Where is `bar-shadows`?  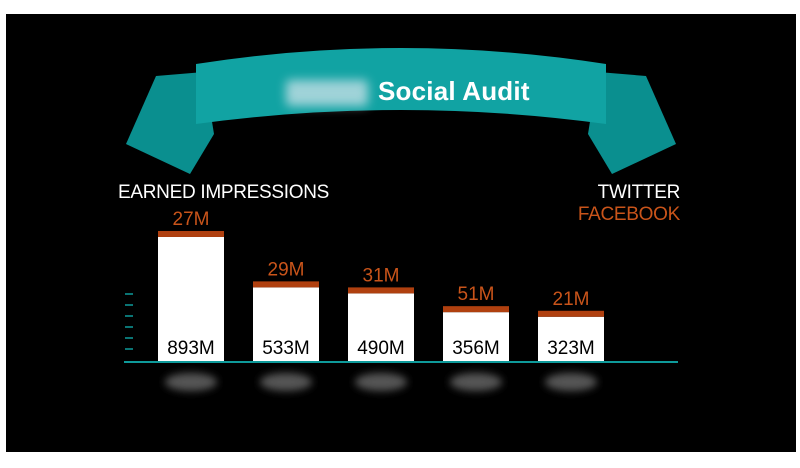 bar-shadows is located at coordinates (381, 382).